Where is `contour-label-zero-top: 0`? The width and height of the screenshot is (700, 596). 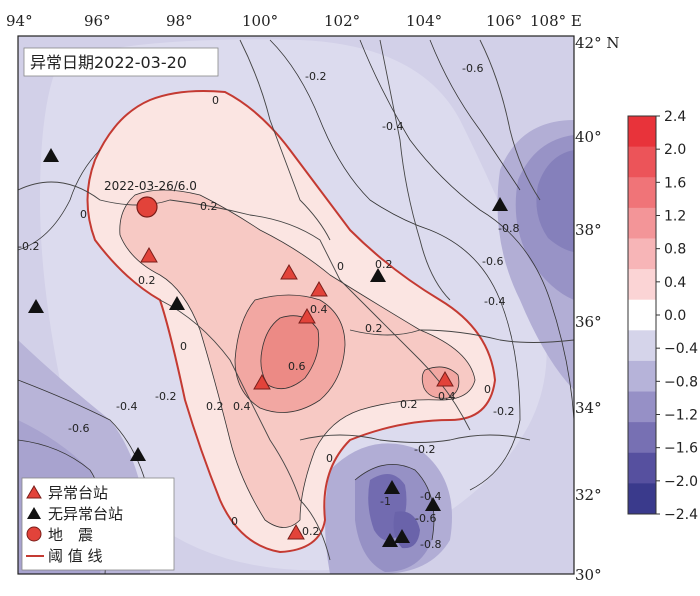 contour-label-zero-top: 0 is located at coordinates (215, 100).